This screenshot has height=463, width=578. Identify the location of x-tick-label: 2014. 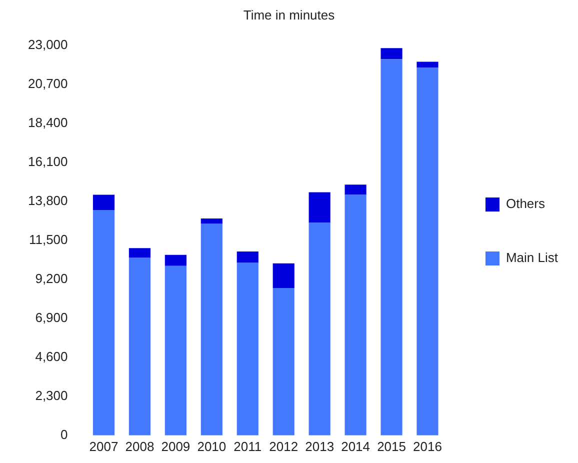
(355, 446).